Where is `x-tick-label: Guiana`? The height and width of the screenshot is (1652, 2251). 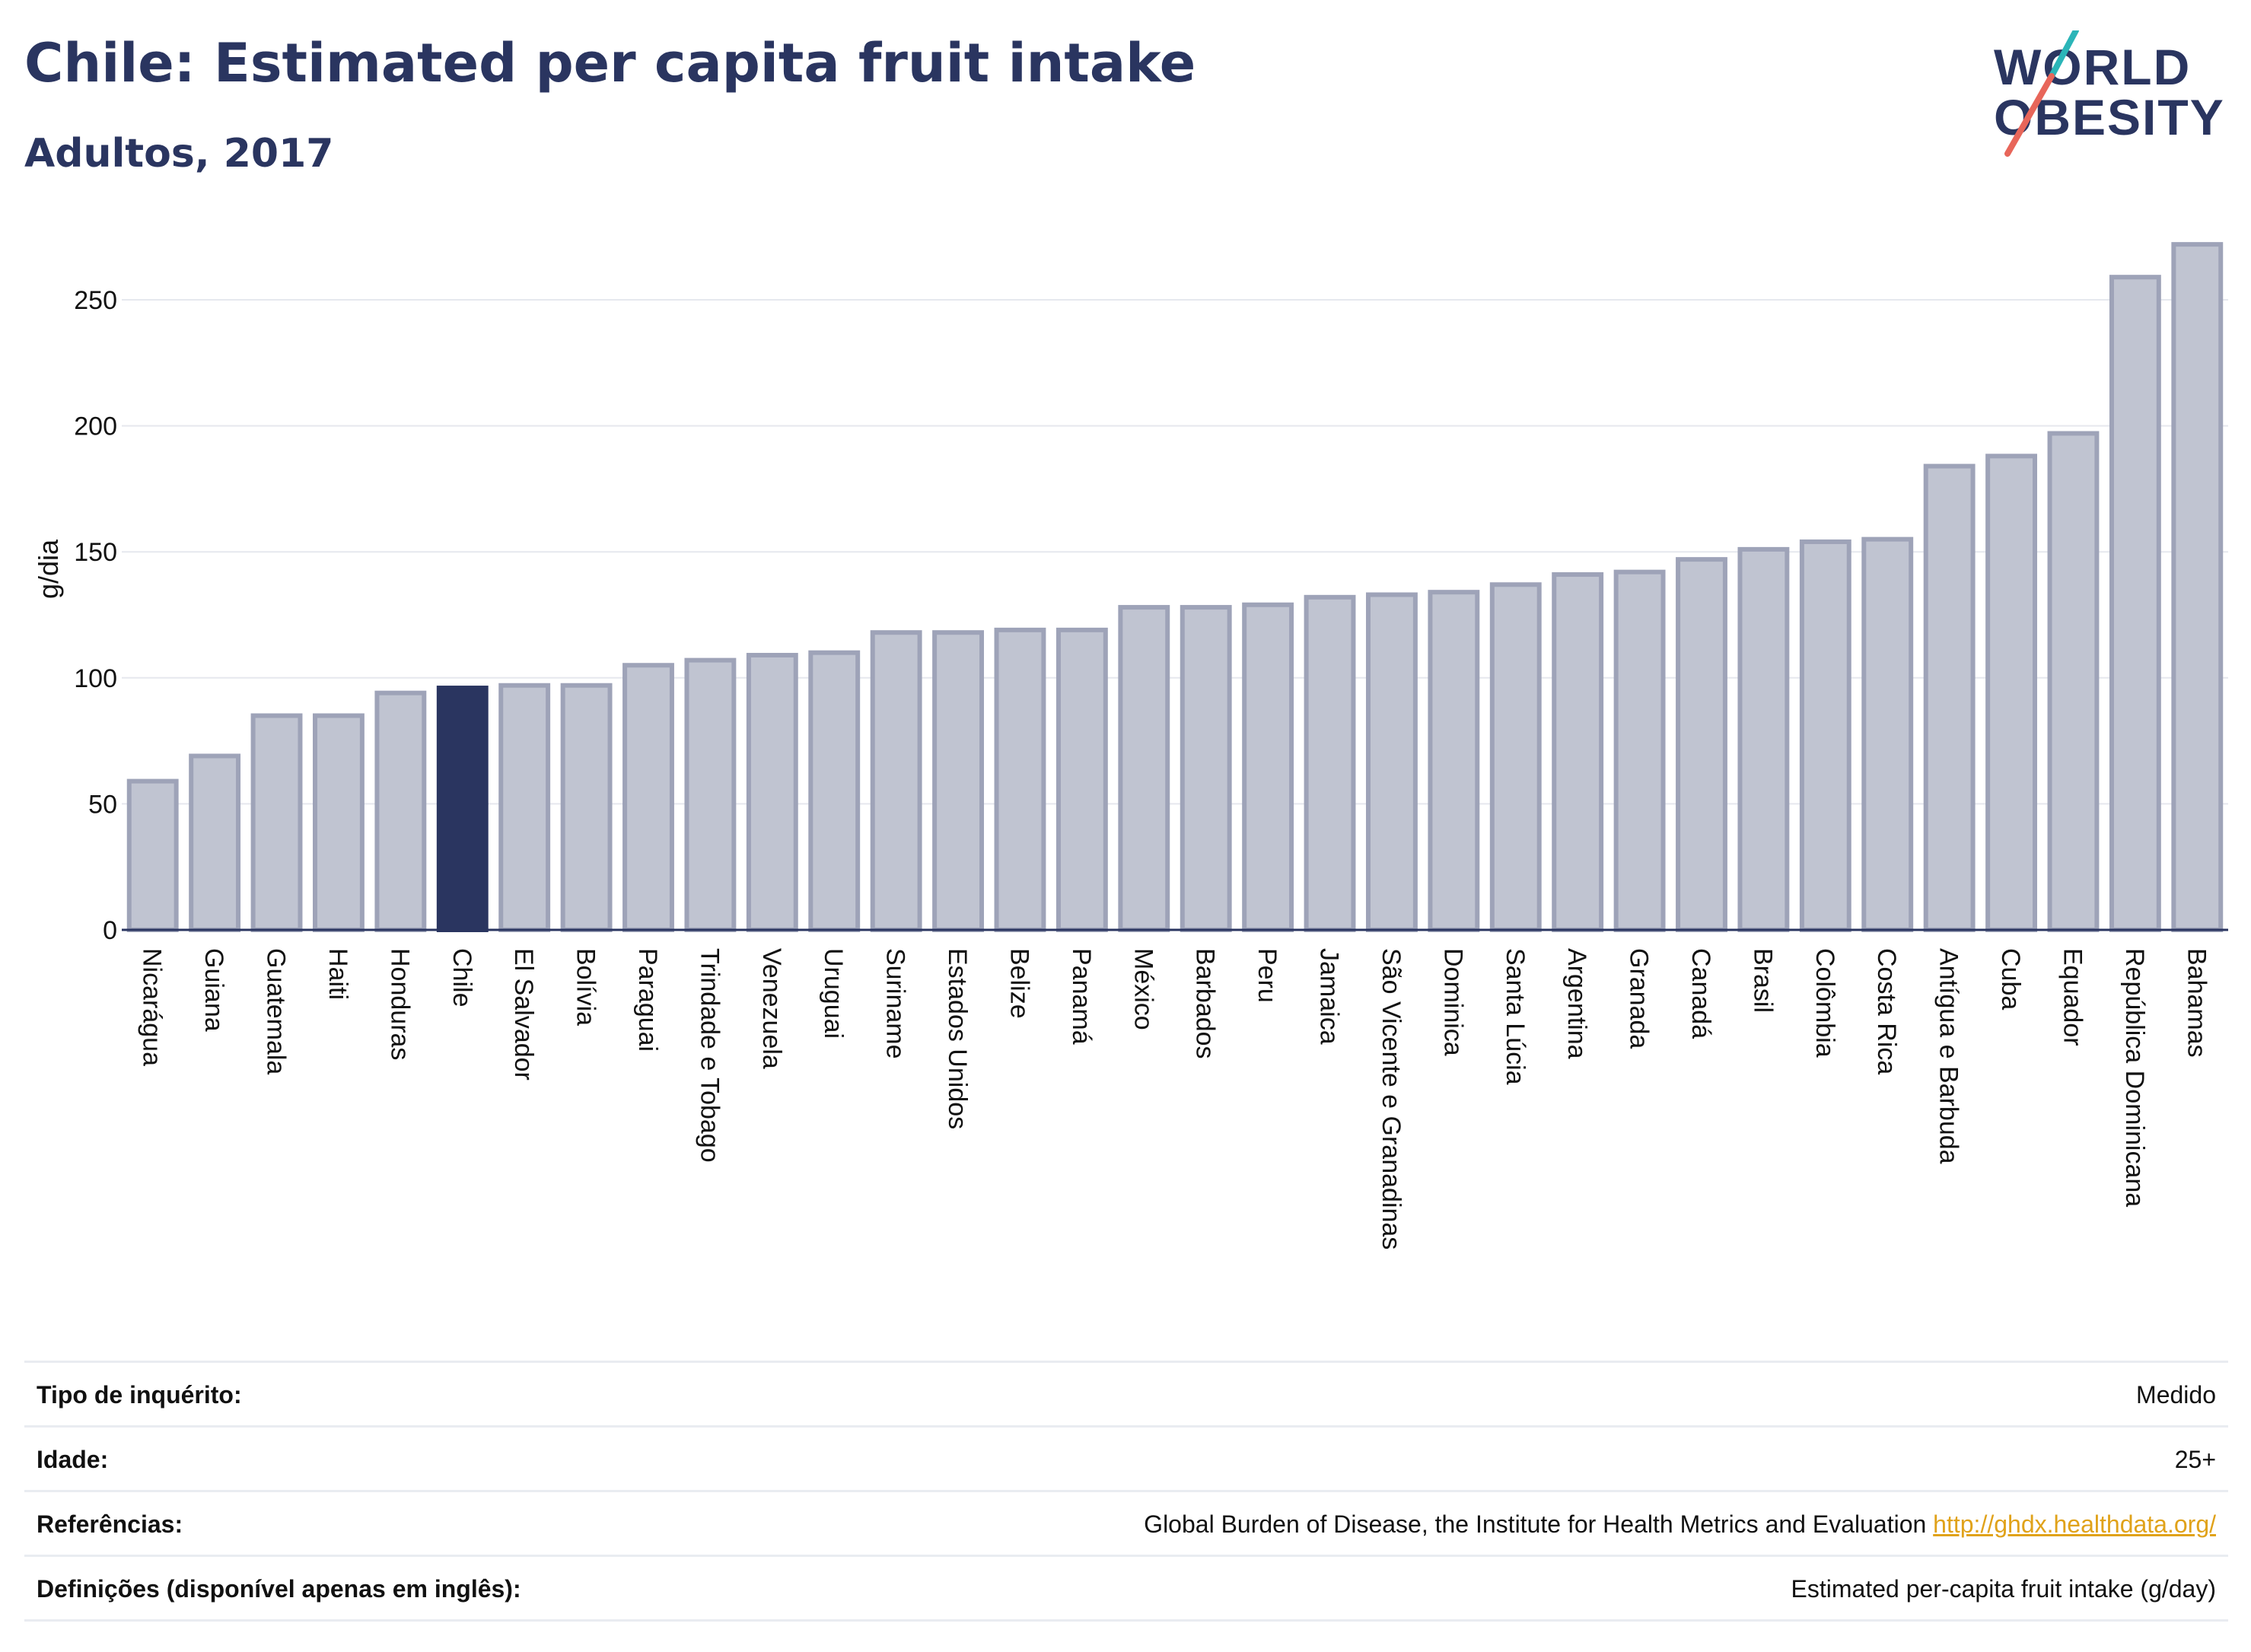
x-tick-label: Guiana is located at coordinates (213, 990).